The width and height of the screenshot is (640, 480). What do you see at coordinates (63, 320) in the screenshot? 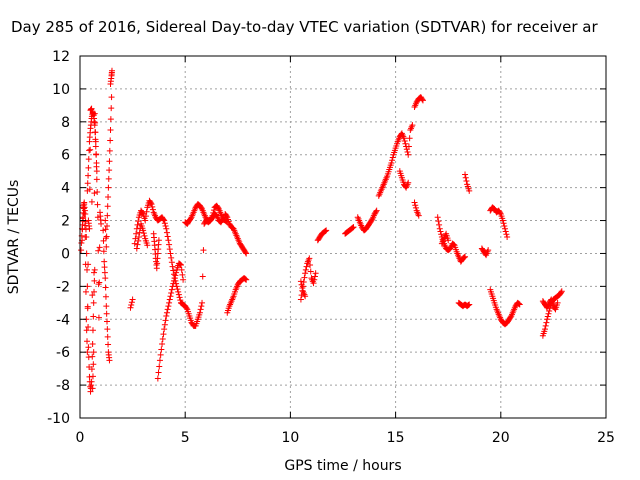
I see `y-tick-label: -4` at bounding box center [63, 320].